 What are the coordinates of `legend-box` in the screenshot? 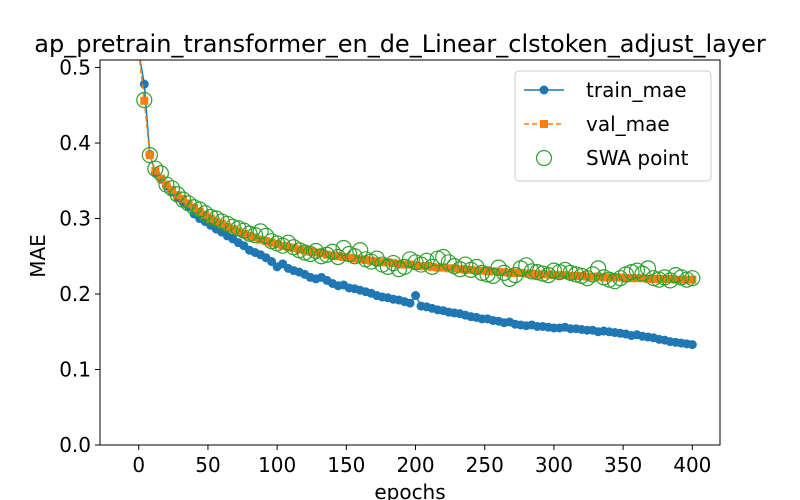 It's located at (613, 126).